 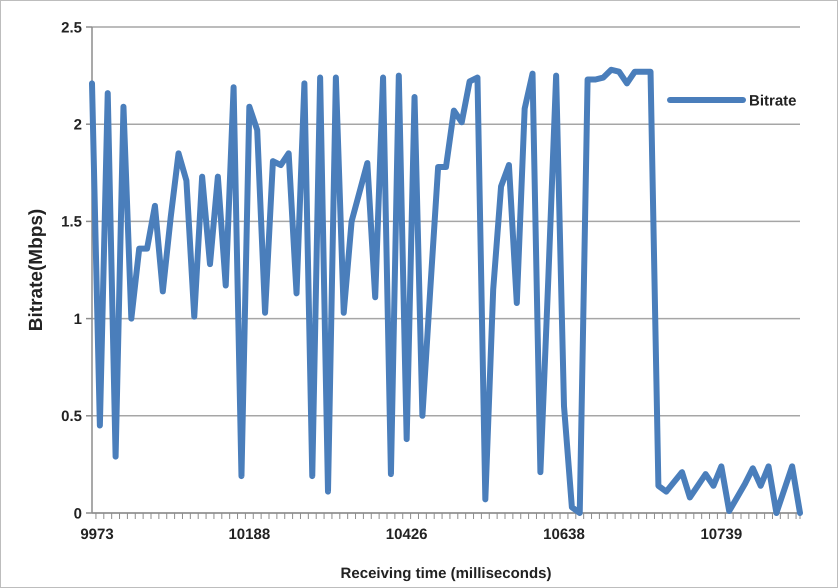 I want to click on y-axis-title: Bitrate(Mbps), so click(x=36, y=270).